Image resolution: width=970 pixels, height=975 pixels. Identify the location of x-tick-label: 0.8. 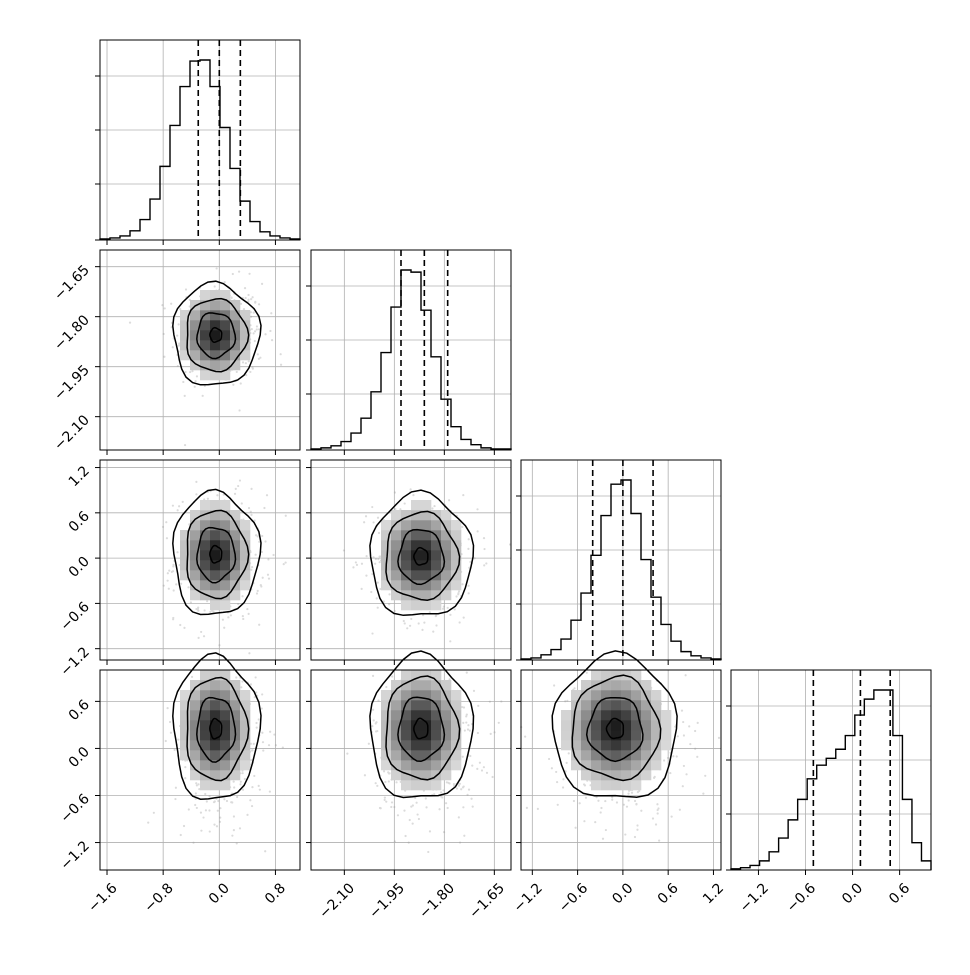
(275, 893).